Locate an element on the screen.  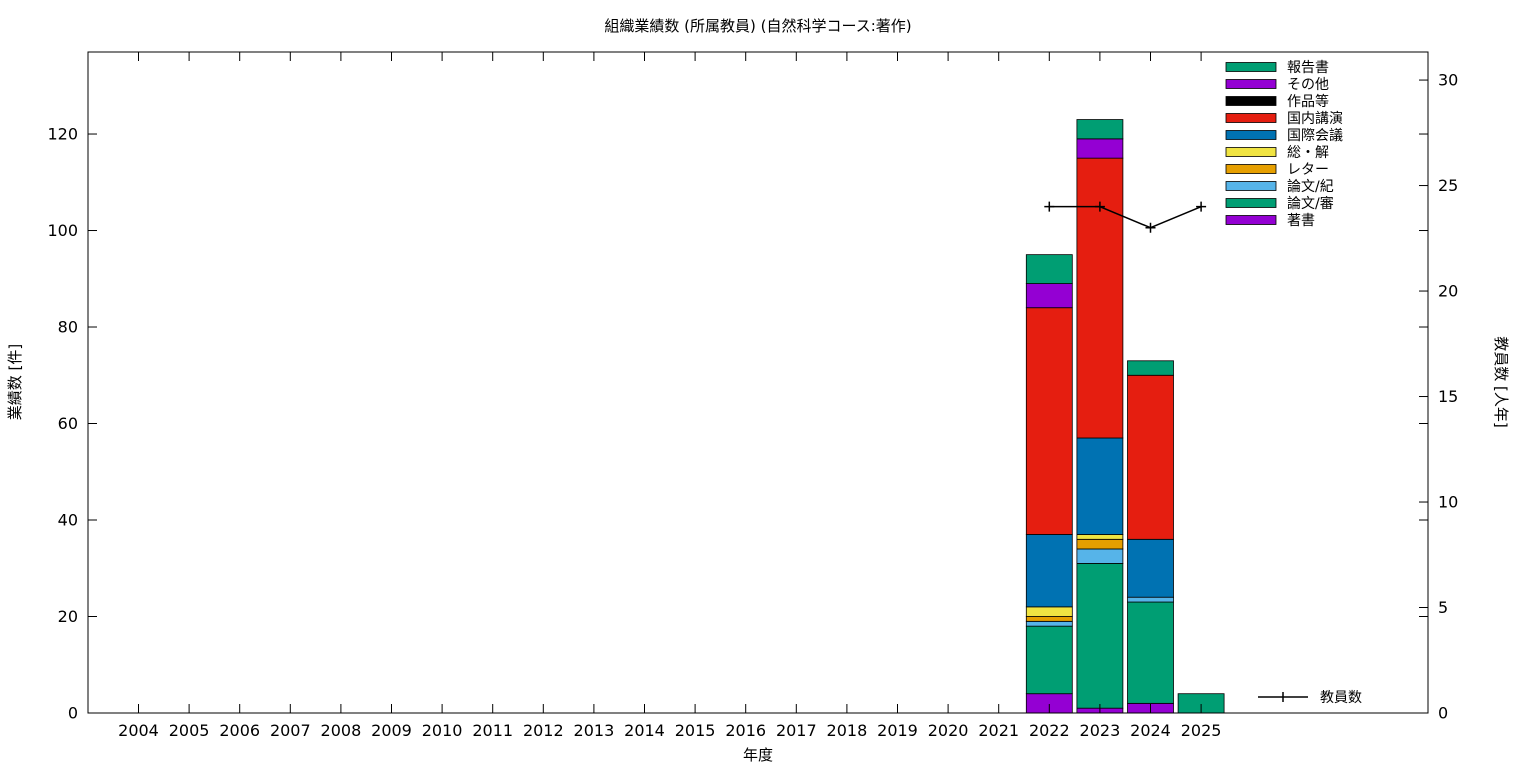
y-axis-label: 業績数 [件] is located at coordinates (15, 382).